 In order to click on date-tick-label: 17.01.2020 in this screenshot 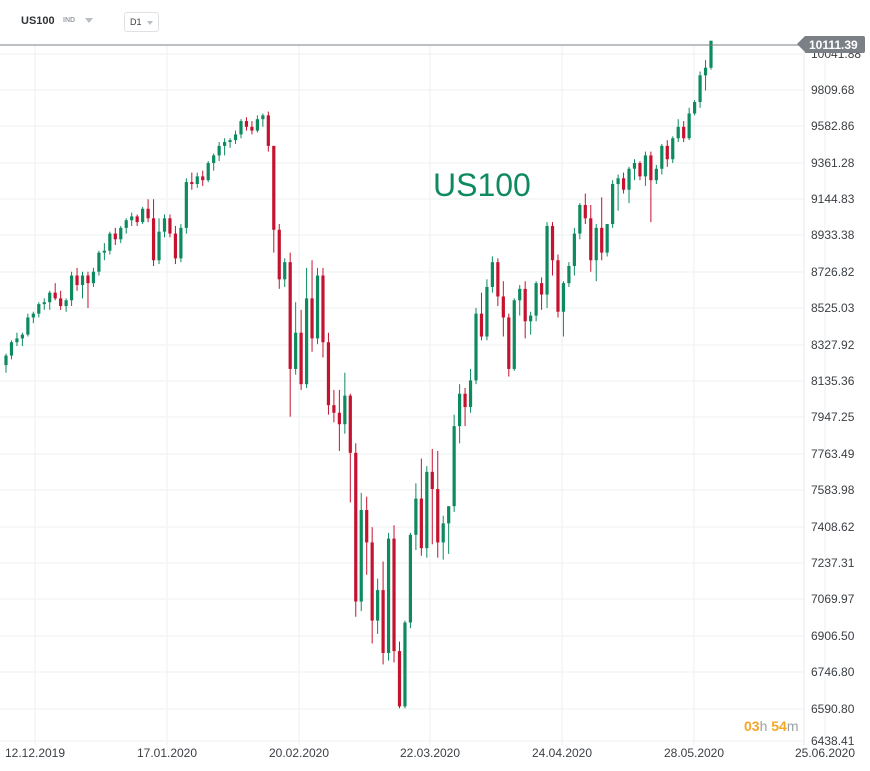, I will do `click(167, 753)`.